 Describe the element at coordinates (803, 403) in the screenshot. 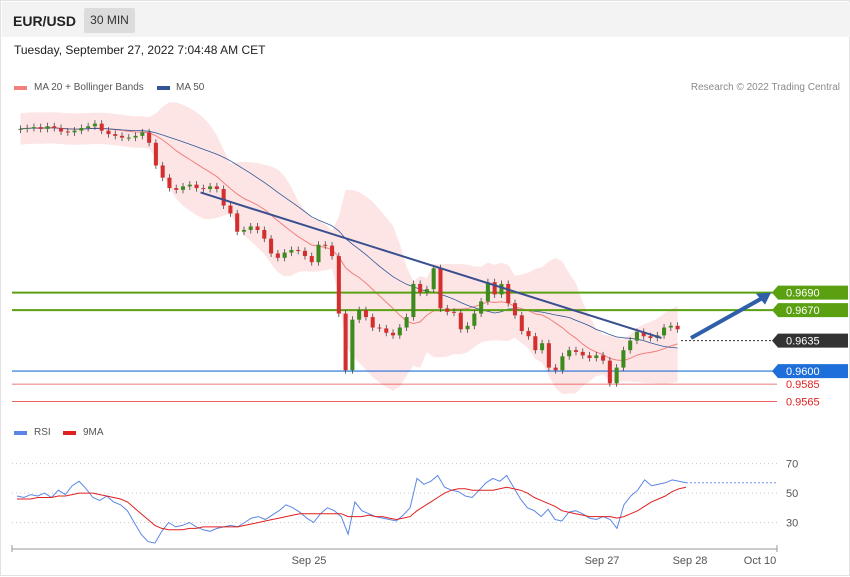

I see `level-label-5: 0.9565` at that location.